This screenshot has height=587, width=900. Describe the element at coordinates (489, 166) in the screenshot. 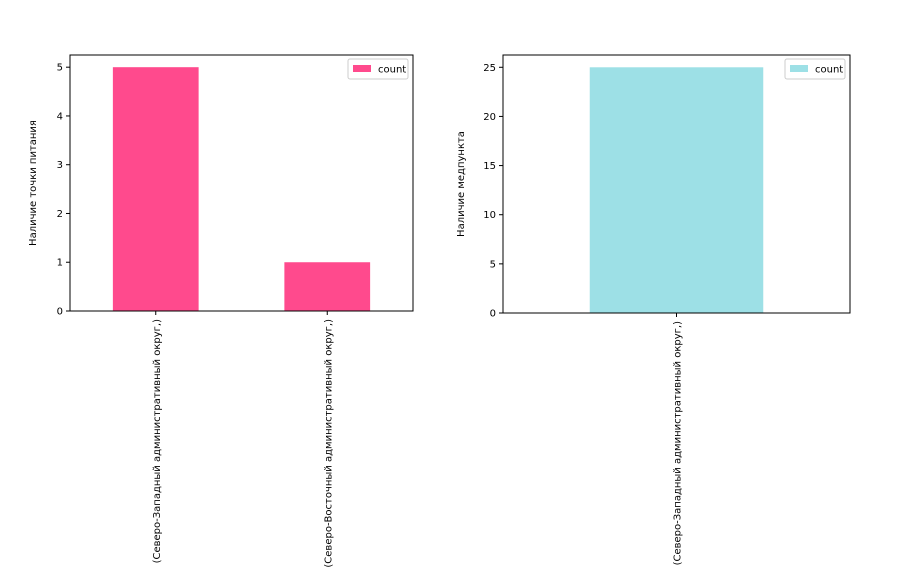

I see `y-tick-label: 15` at that location.